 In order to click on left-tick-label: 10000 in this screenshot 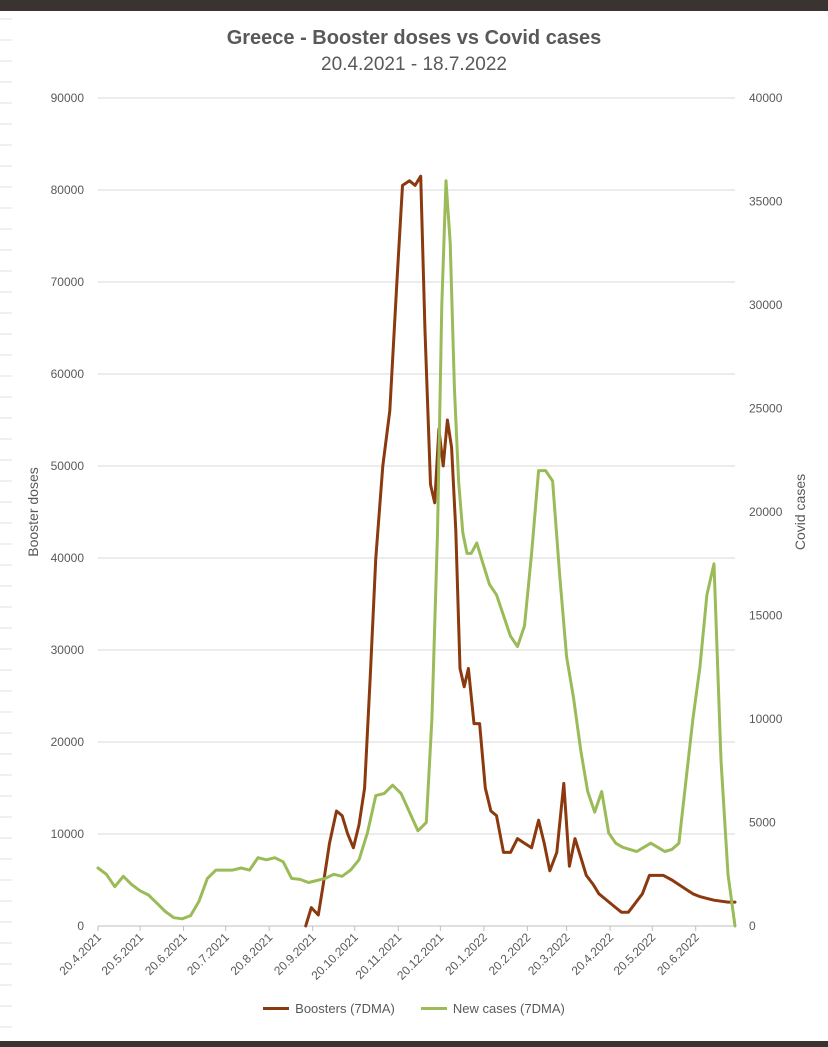, I will do `click(68, 834)`.